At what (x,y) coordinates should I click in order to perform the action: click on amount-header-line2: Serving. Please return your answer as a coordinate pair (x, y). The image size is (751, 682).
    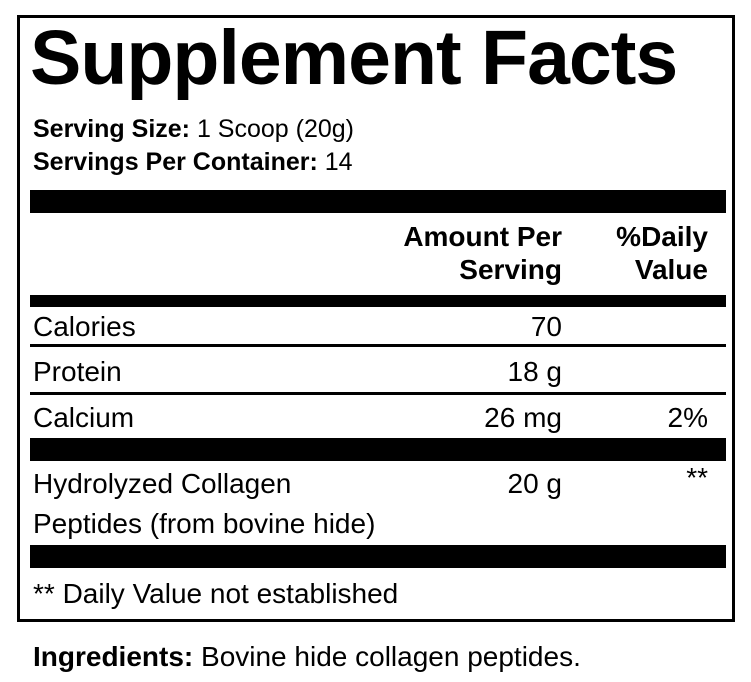
    Looking at the image, I should click on (510, 269).